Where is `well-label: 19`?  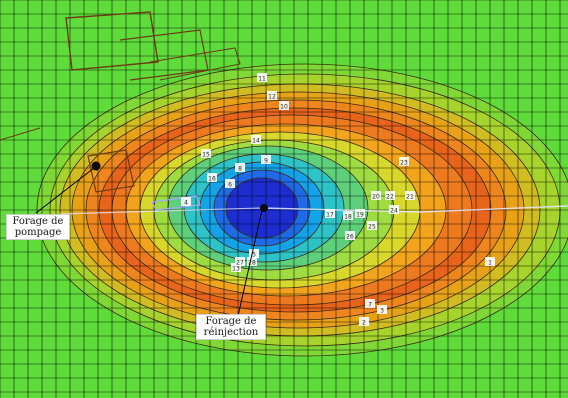 well-label: 19 is located at coordinates (360, 214).